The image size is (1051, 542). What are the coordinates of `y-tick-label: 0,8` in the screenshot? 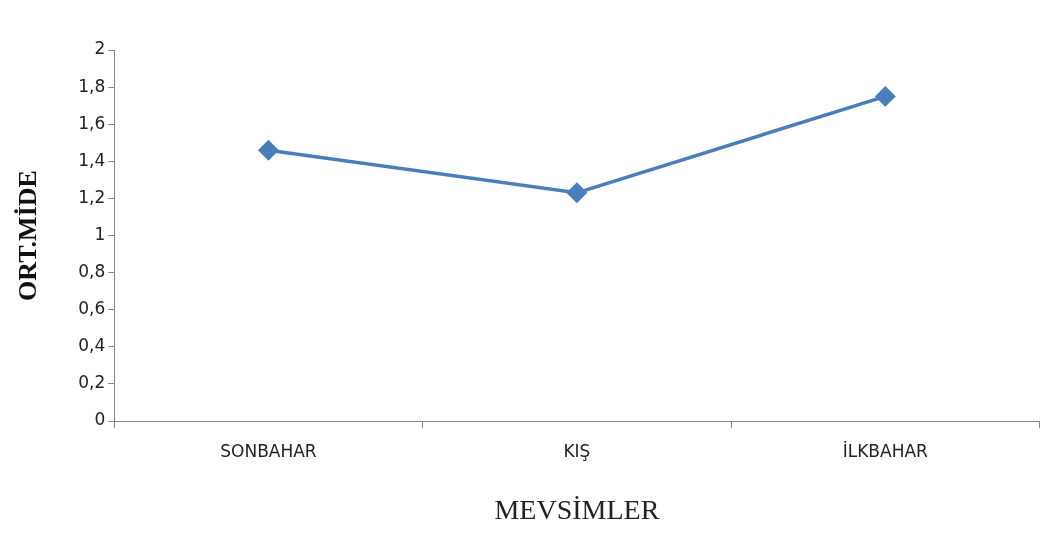 It's located at (92, 271).